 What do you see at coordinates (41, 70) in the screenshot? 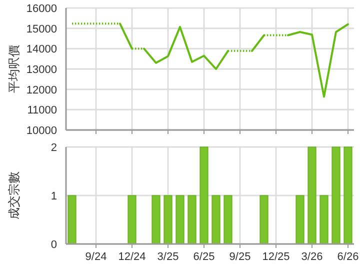
I see `y-tick-label: 13000` at bounding box center [41, 70].